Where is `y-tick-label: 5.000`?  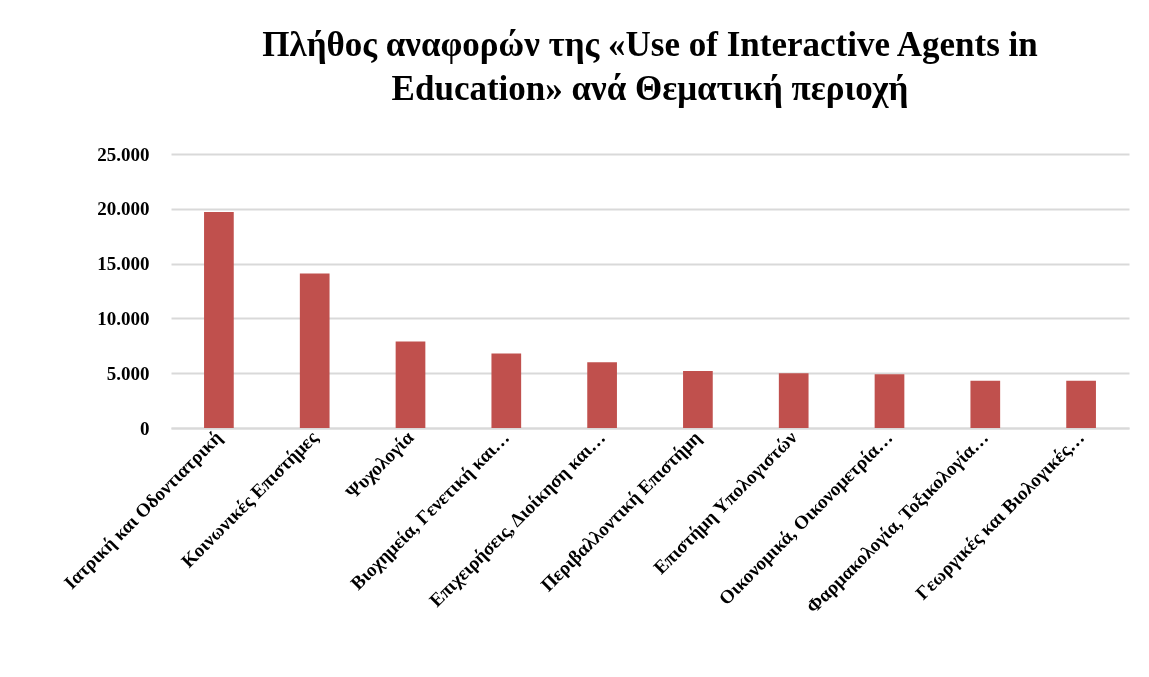
y-tick-label: 5.000 is located at coordinates (128, 373).